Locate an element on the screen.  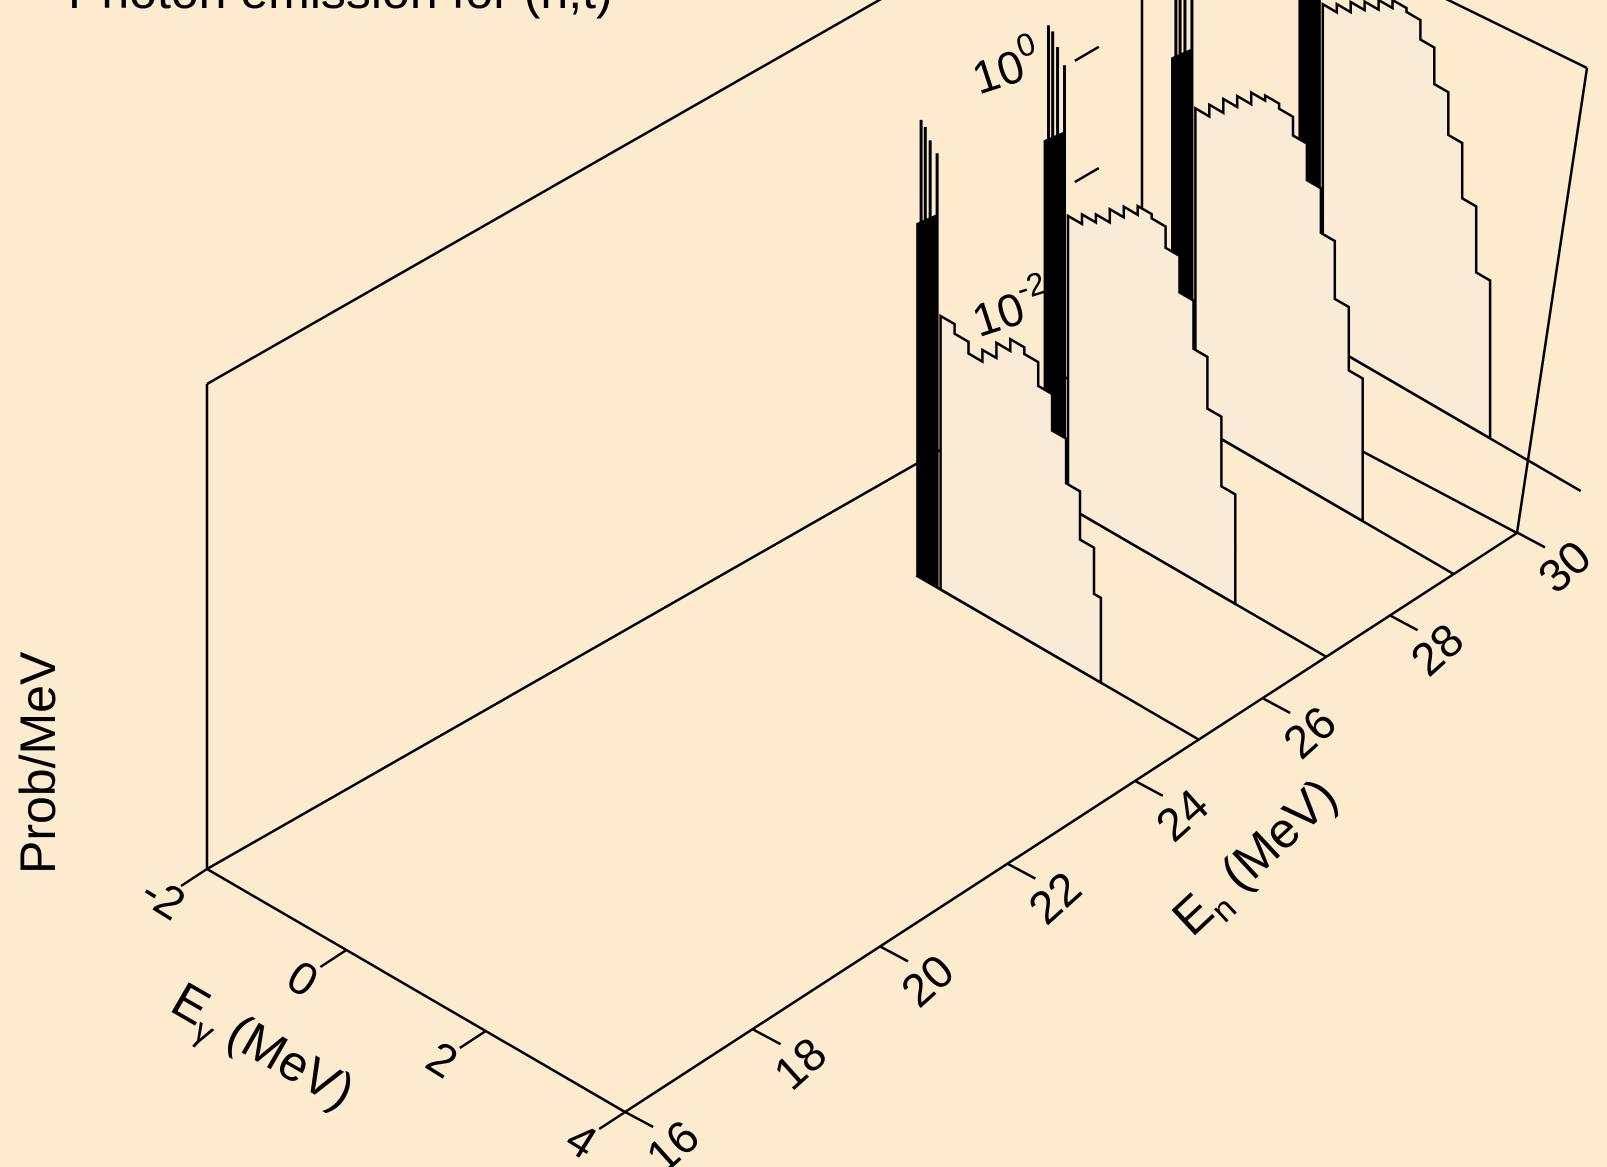
right-wall-near-vertical is located at coordinates (1552, 300).